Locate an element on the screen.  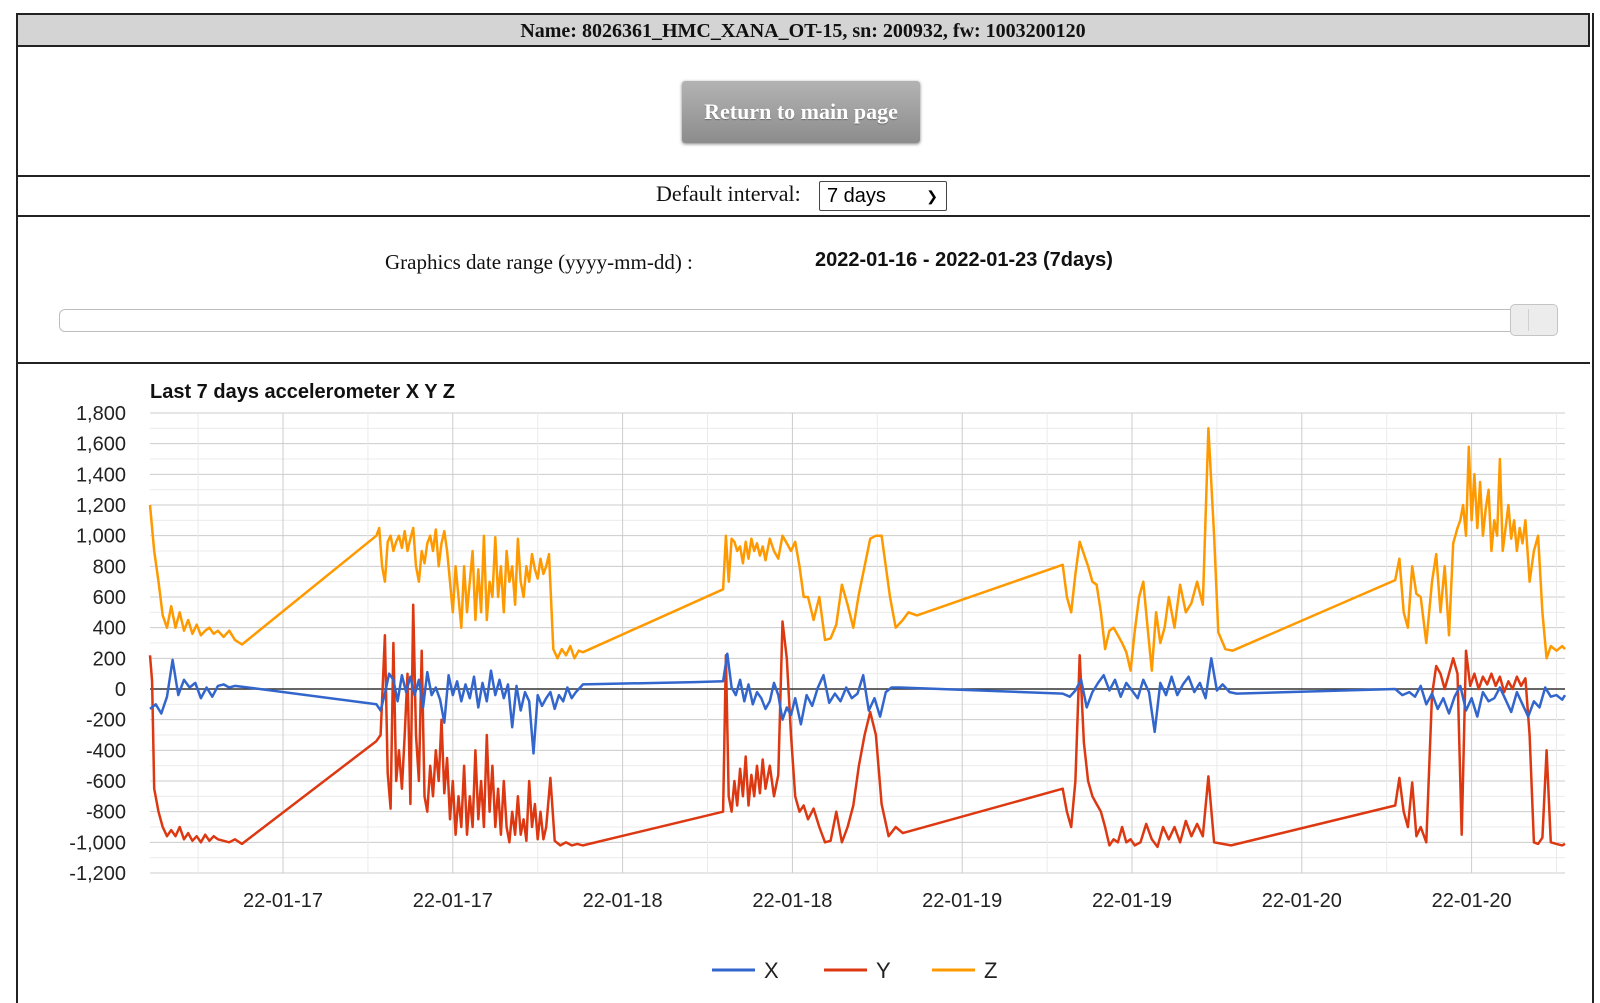
chart-legend: X Y Z is located at coordinates (854, 970).